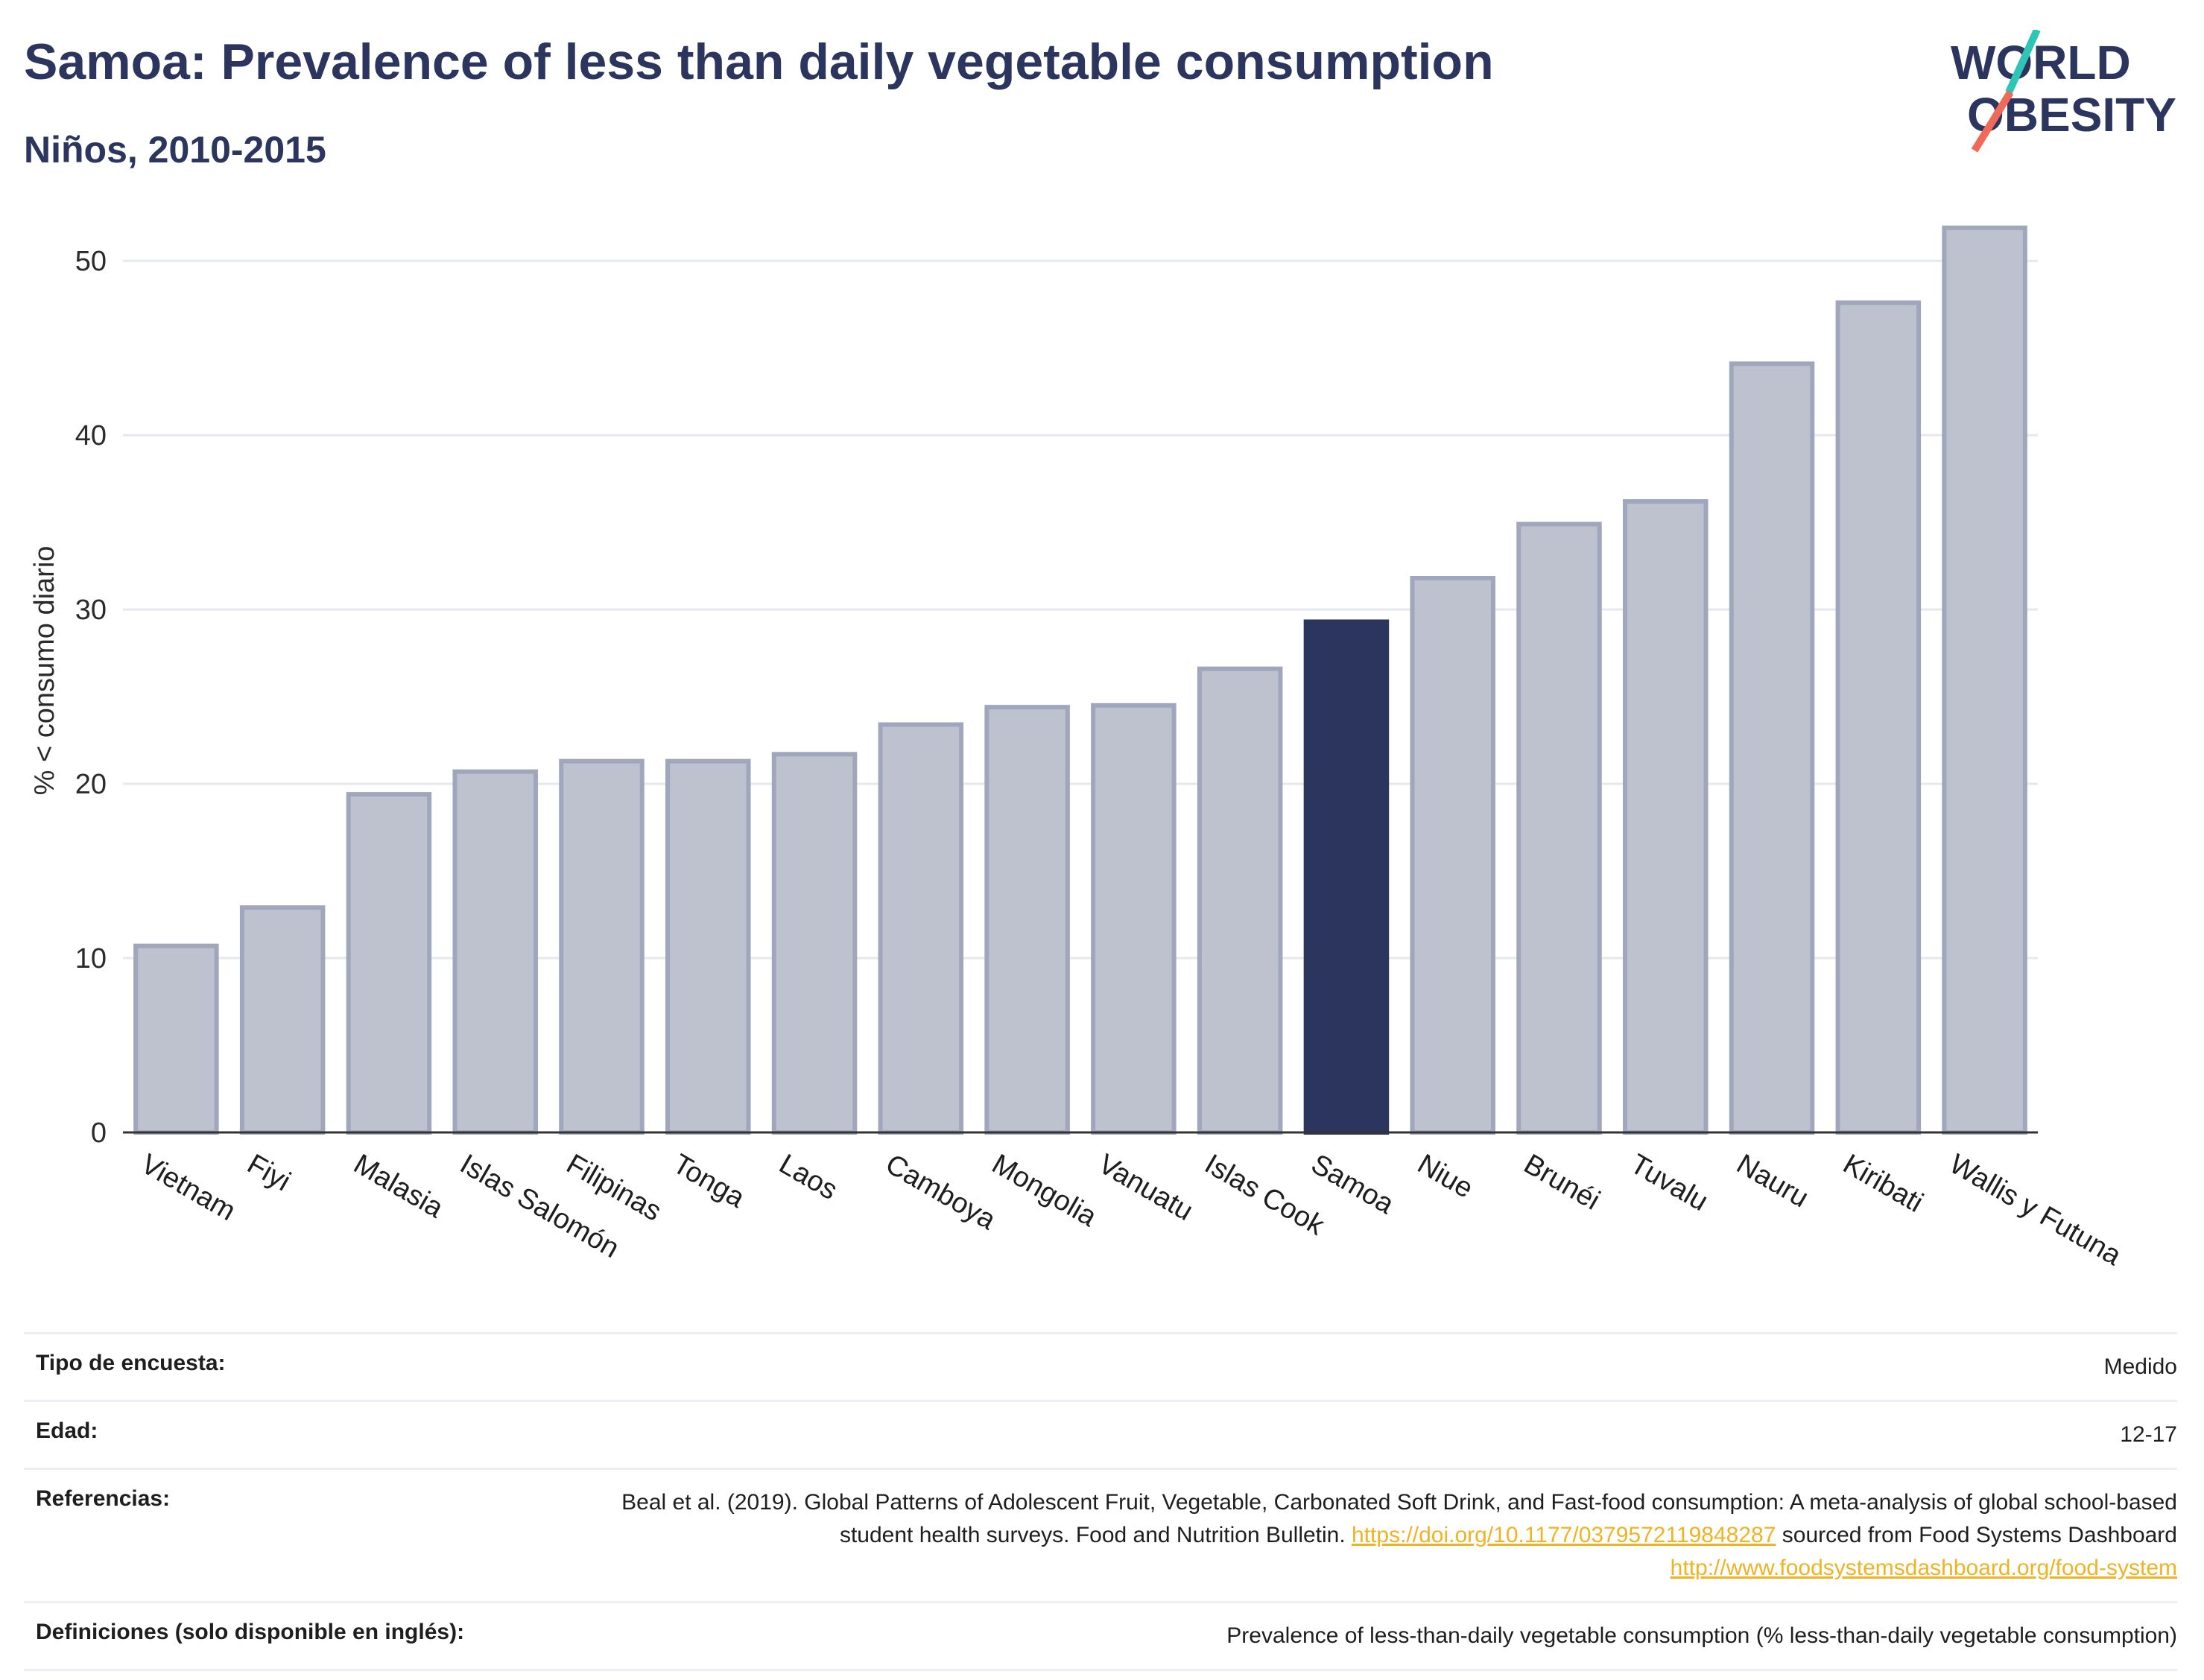 This screenshot has height=1680, width=2204. I want to click on x-tick-label: Fiyi, so click(269, 1172).